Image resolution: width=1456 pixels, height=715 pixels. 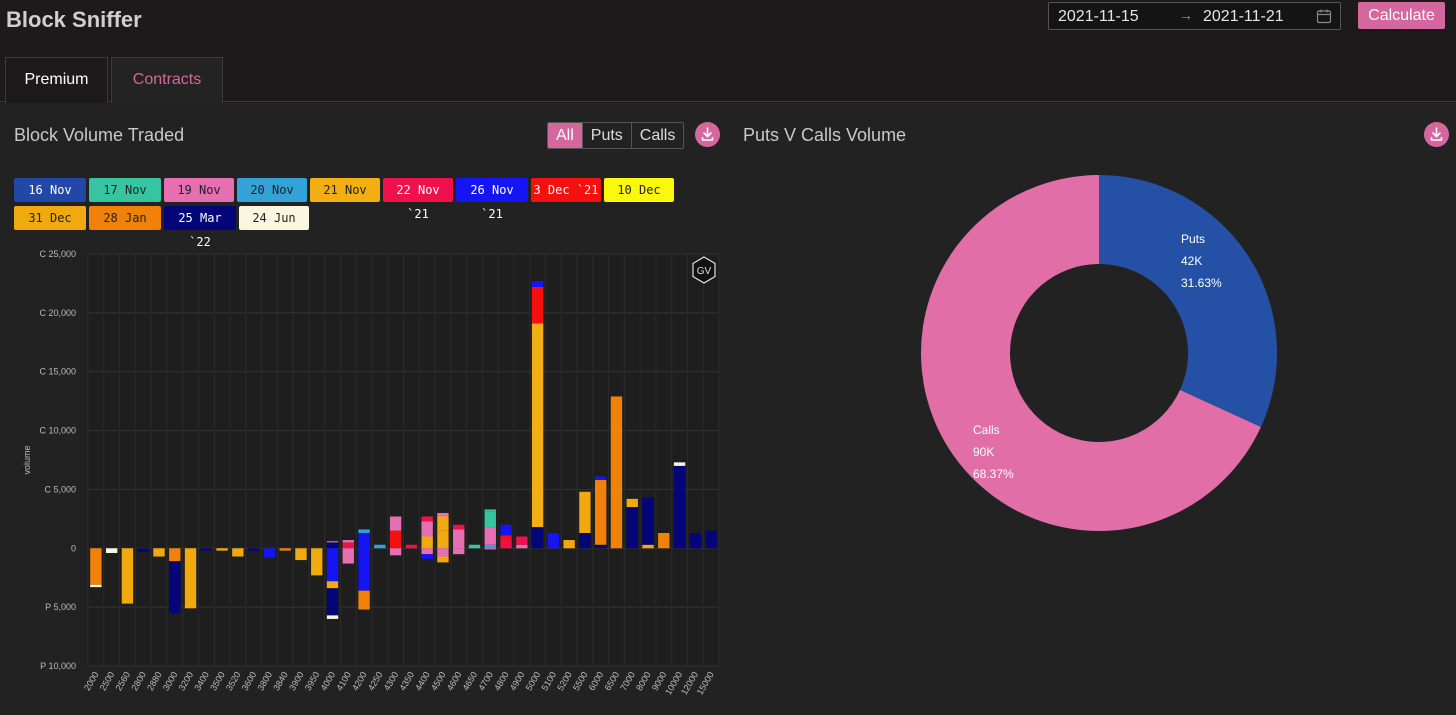 What do you see at coordinates (1243, 16) in the screenshot?
I see `end-date-input: 2021-11-21` at bounding box center [1243, 16].